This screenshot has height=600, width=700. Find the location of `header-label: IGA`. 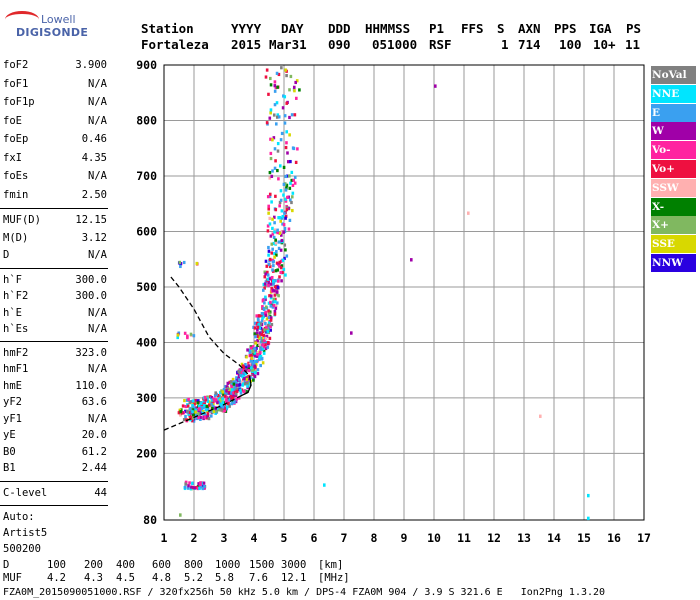

header-label: IGA is located at coordinates (600, 28).